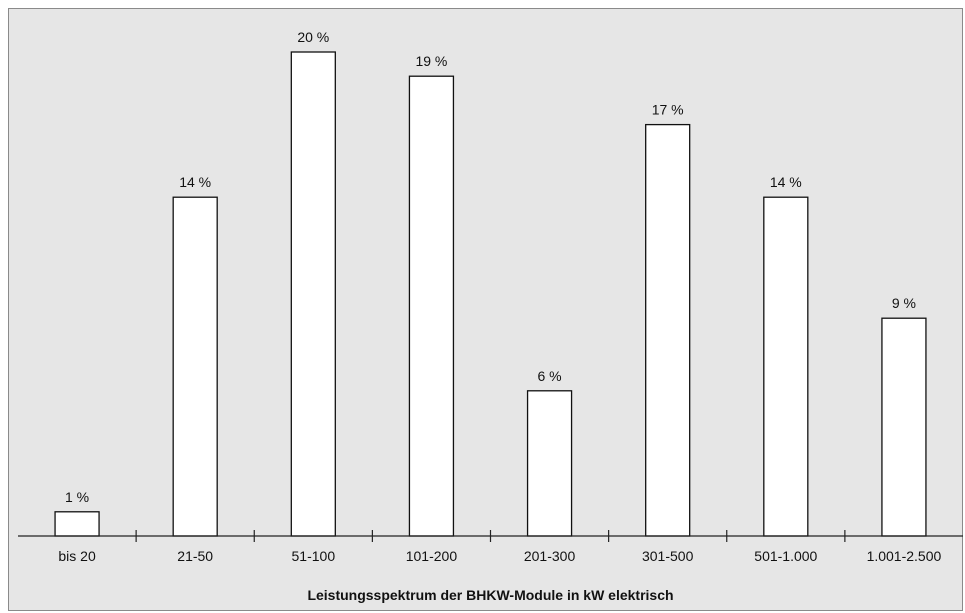 The image size is (965, 613). I want to click on data-label-0: 1 %, so click(77, 497).